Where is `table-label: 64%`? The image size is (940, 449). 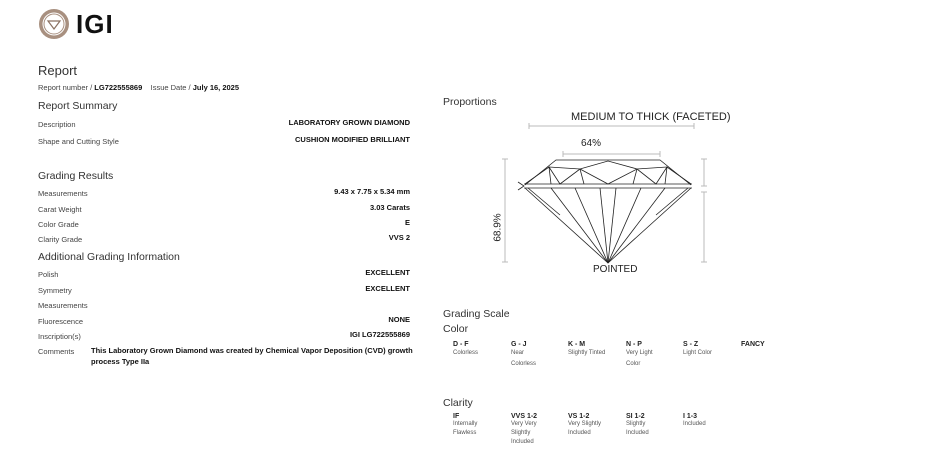
table-label: 64% is located at coordinates (591, 143).